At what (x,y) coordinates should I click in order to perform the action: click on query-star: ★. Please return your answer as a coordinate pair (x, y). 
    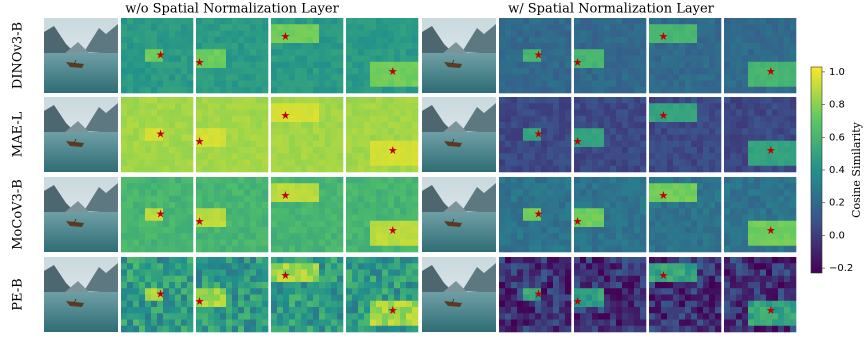
    Looking at the image, I should click on (161, 55).